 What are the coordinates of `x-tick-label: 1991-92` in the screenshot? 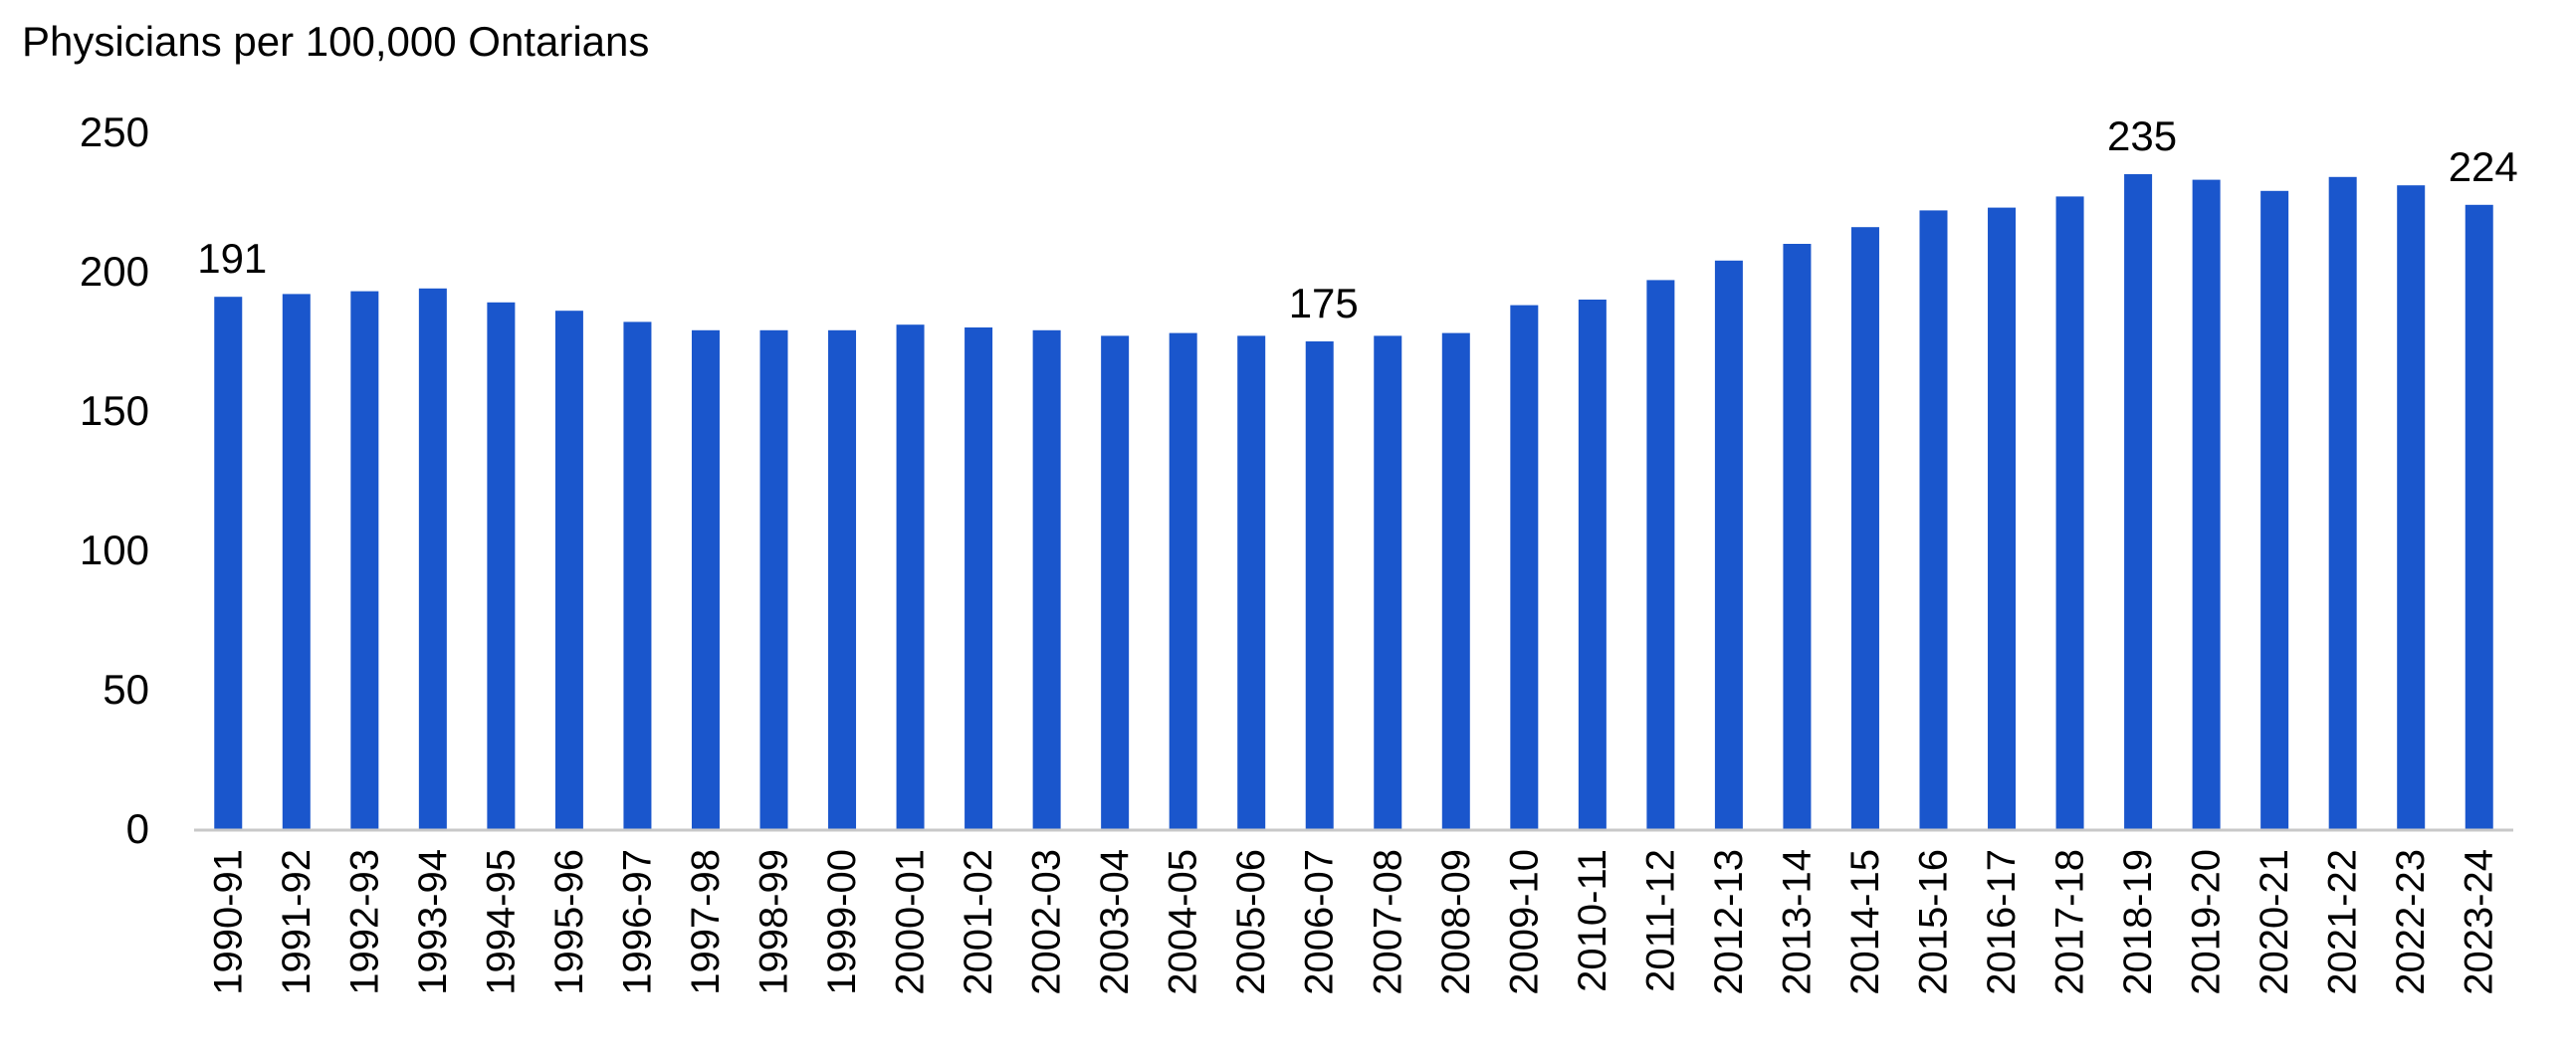 It's located at (297, 922).